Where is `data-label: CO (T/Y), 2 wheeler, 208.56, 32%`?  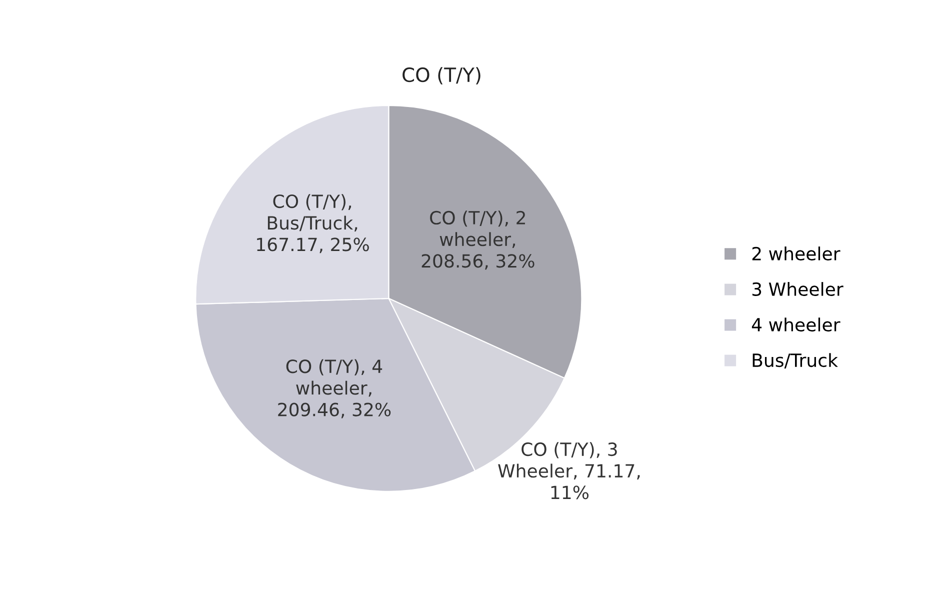
data-label: CO (T/Y), 2 wheeler, 208.56, 32% is located at coordinates (478, 240).